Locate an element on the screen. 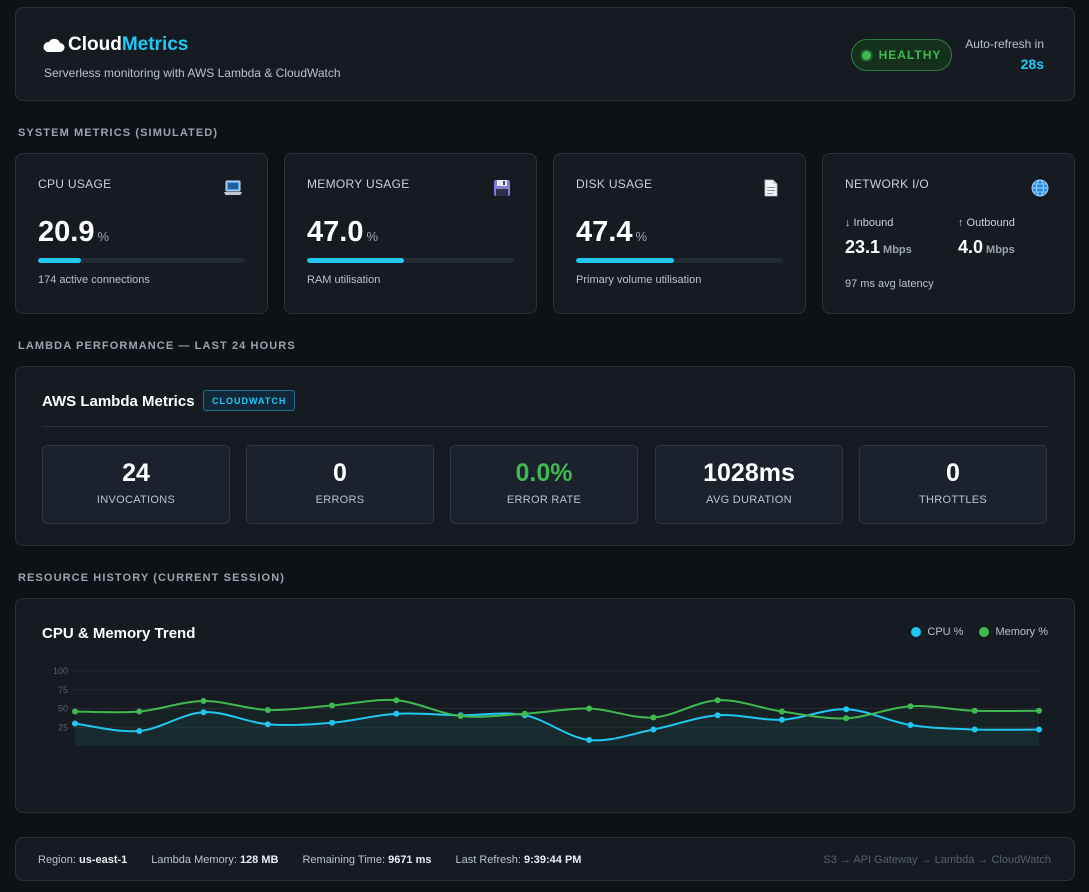 Image resolution: width=1089 pixels, height=892 pixels. stat-value: 24 is located at coordinates (136, 473).